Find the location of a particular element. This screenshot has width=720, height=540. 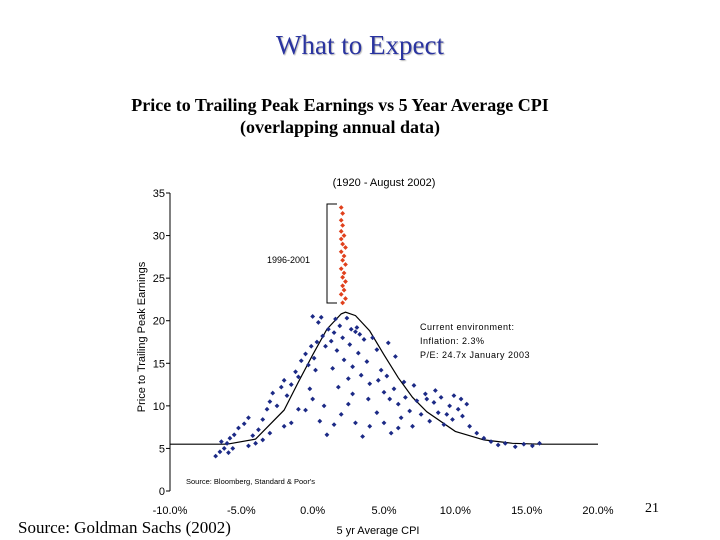

trend-curve is located at coordinates (384, 378).